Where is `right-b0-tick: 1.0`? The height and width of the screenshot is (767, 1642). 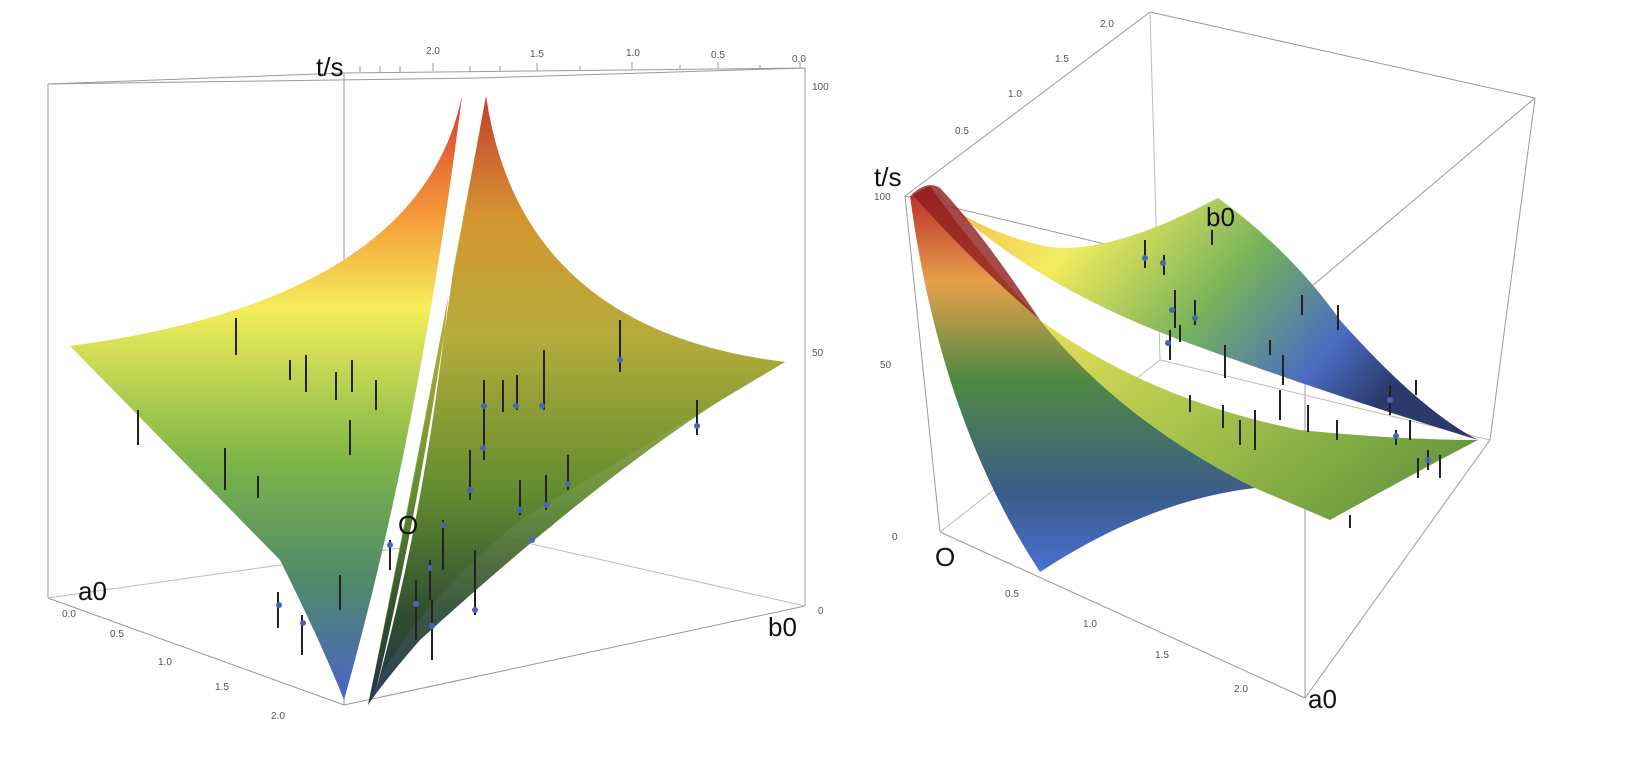
right-b0-tick: 1.0 is located at coordinates (1015, 94).